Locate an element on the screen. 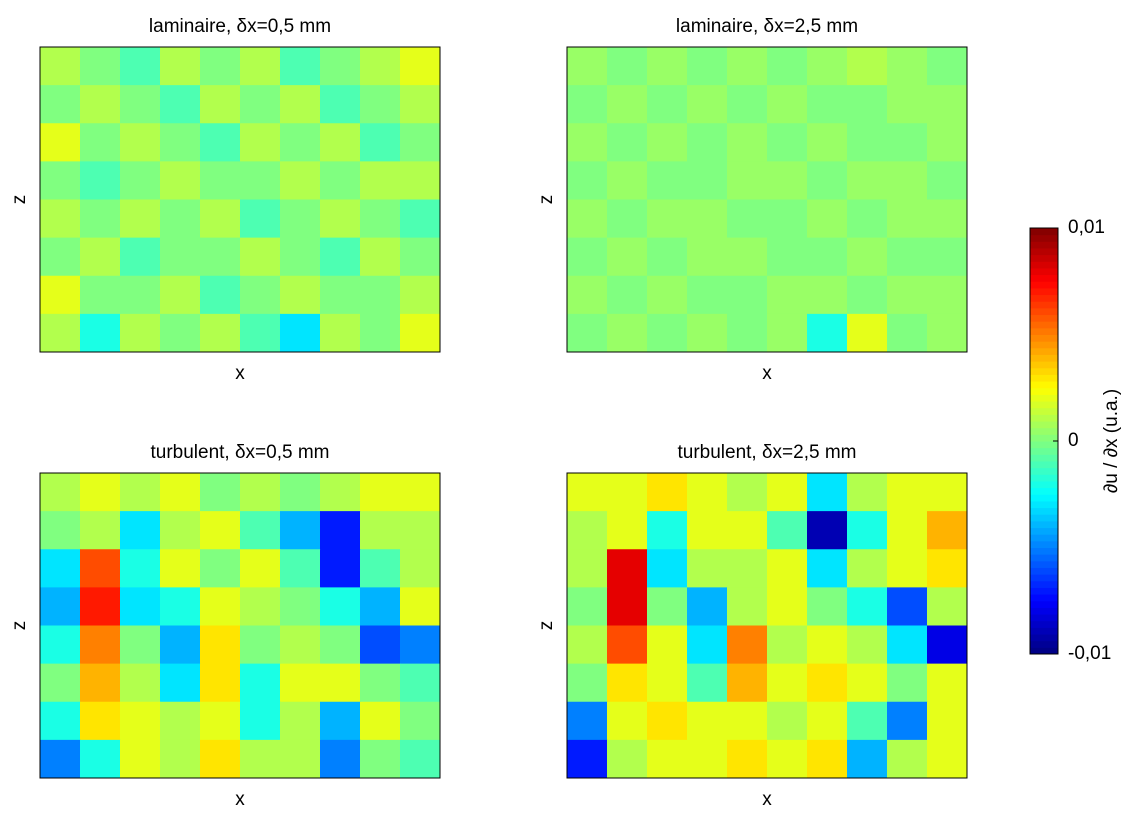 The height and width of the screenshot is (817, 1136). colorbar-tick-label: -0,01 is located at coordinates (1089, 653).